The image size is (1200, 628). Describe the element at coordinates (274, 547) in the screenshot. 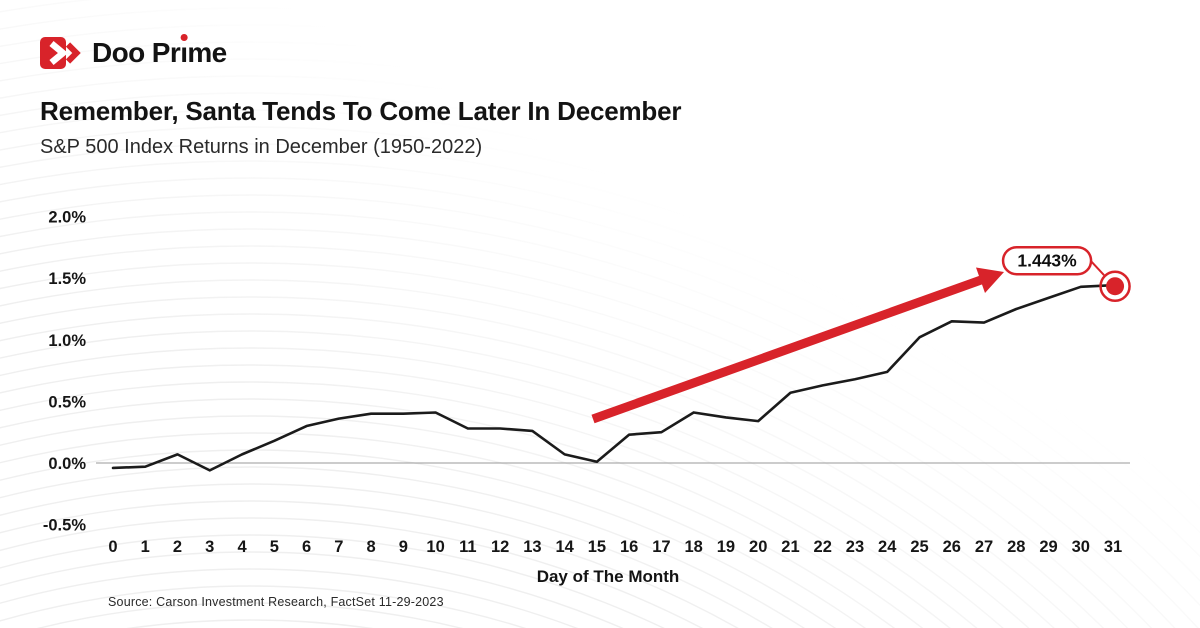

I see `x-tick-label: 5` at that location.